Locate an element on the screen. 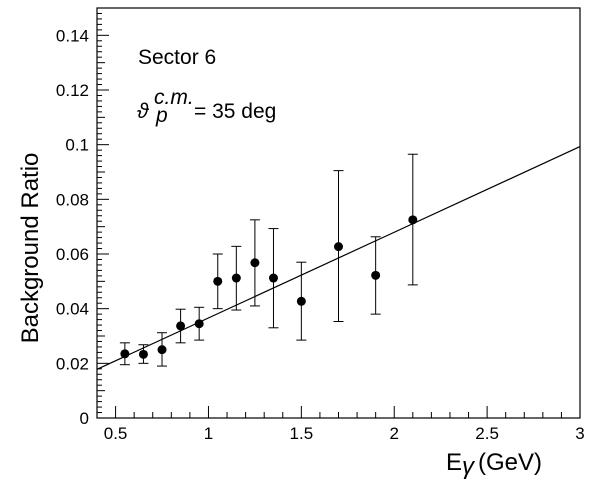 This screenshot has height=479, width=593. x-tick-label: 2.5 is located at coordinates (487, 433).